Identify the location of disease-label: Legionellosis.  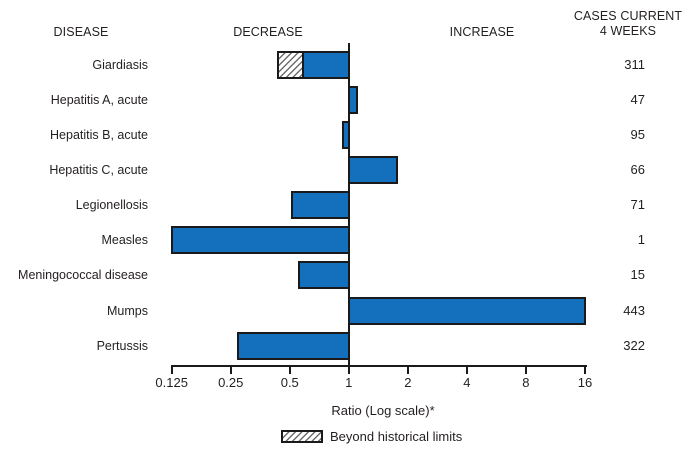
(111, 205).